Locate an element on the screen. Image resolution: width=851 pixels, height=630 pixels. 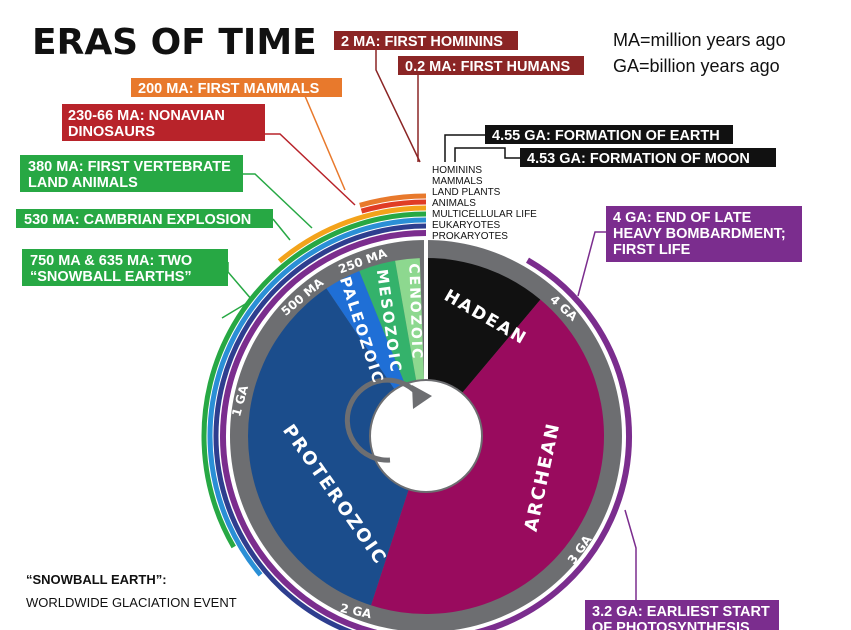
callout-nonavian-dinosaurs: 230-66 MA: NONAVIAN DINOSAURS is located at coordinates (163, 122).